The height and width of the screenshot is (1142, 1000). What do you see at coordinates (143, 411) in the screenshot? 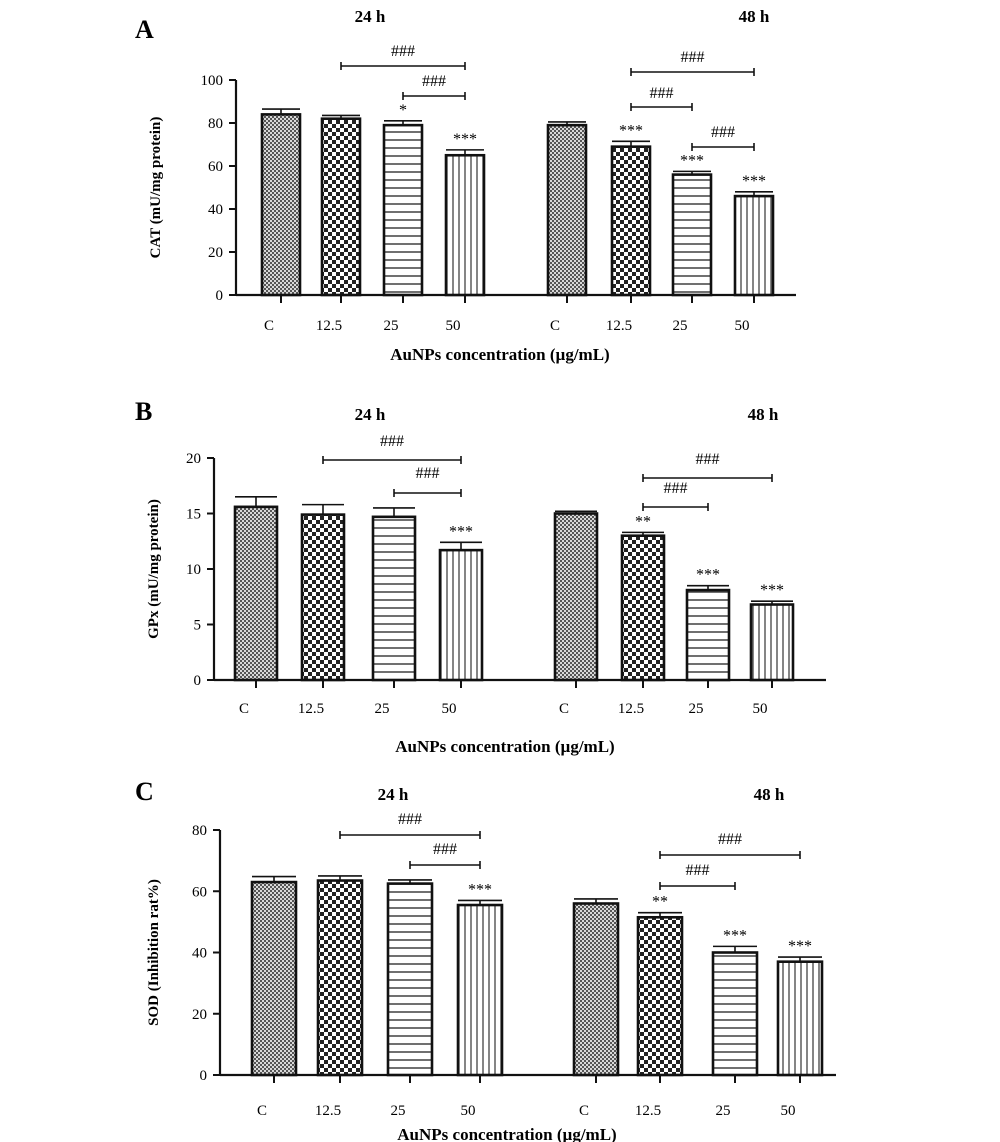
I see `panel-label: B` at bounding box center [143, 411].